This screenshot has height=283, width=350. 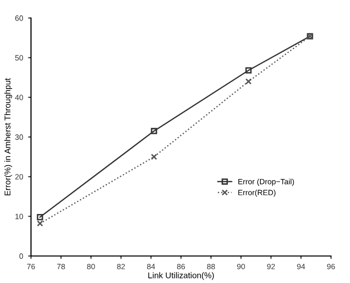 I want to click on y-axis-title: Error(%) in Amherst Throughput, so click(x=8, y=137).